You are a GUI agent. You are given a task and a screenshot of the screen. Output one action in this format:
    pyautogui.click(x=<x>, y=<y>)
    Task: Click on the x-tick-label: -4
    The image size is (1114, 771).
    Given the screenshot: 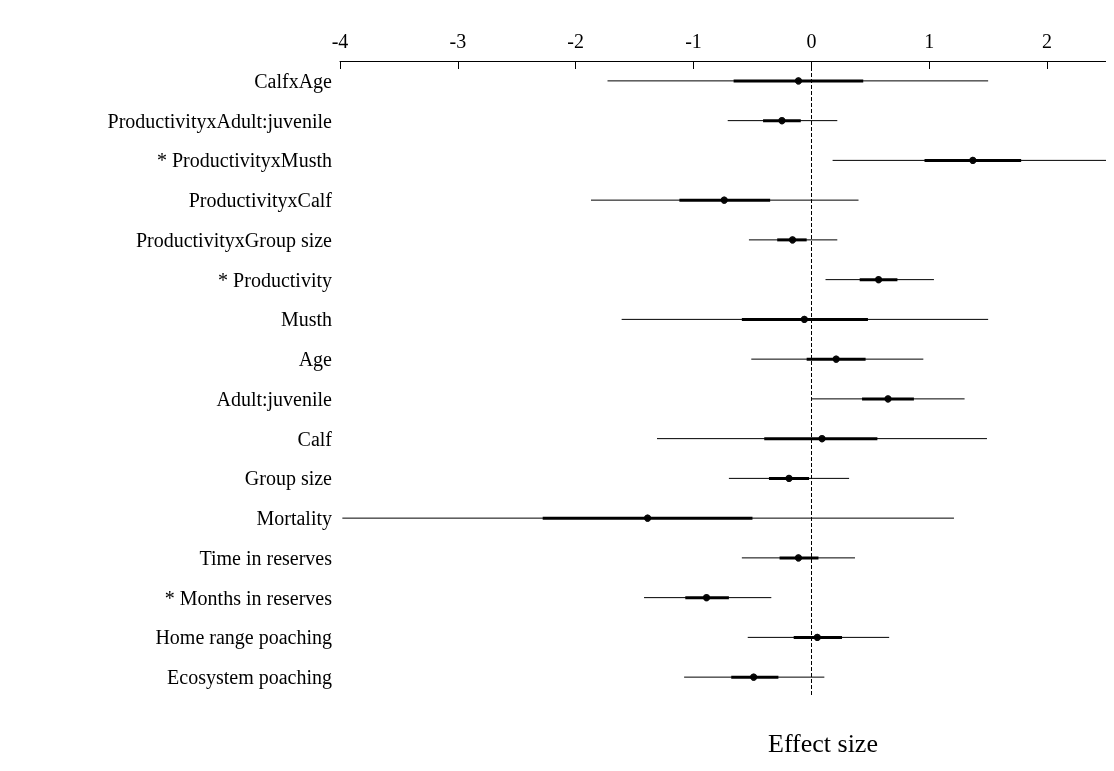 What is the action you would take?
    pyautogui.click(x=340, y=41)
    